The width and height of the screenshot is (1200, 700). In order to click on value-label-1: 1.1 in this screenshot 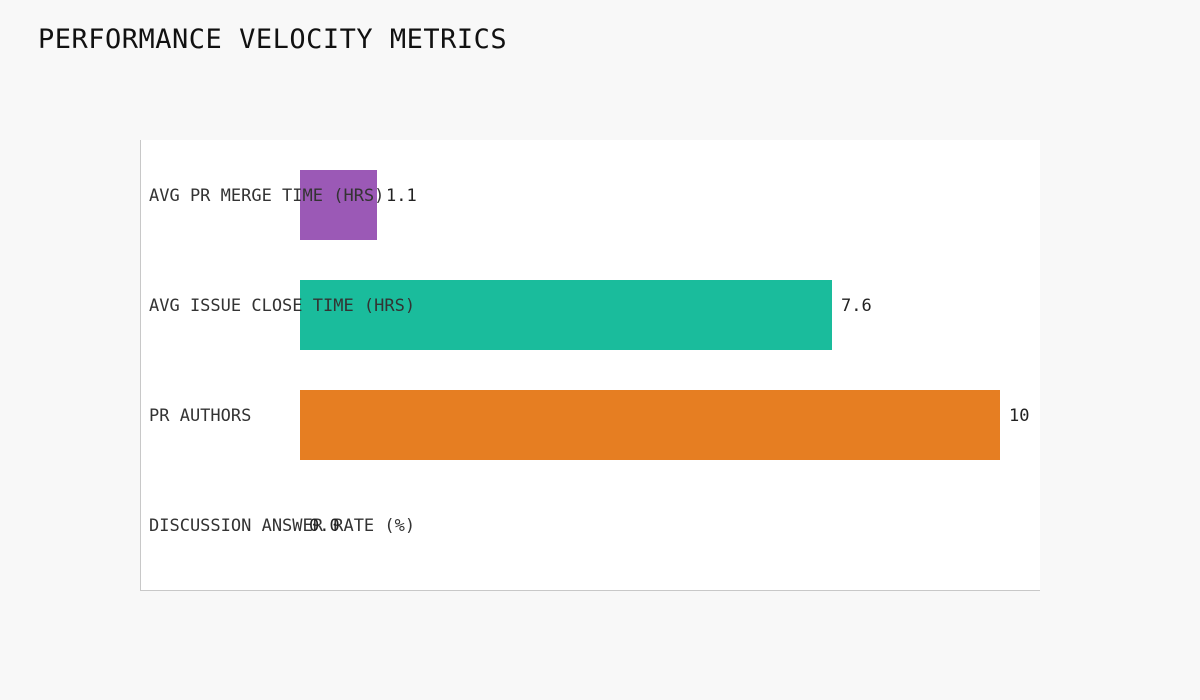, I will do `click(401, 196)`.